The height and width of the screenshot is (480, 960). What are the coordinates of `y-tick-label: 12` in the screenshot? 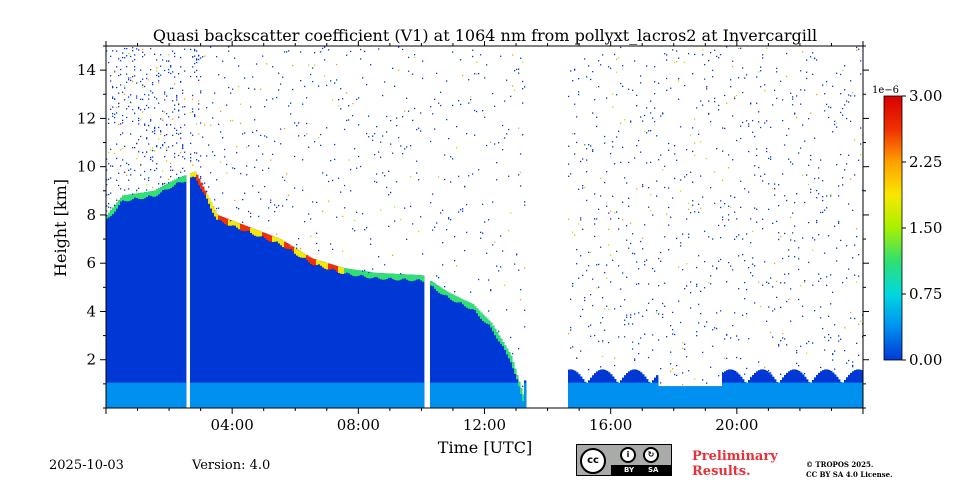 It's located at (86, 118).